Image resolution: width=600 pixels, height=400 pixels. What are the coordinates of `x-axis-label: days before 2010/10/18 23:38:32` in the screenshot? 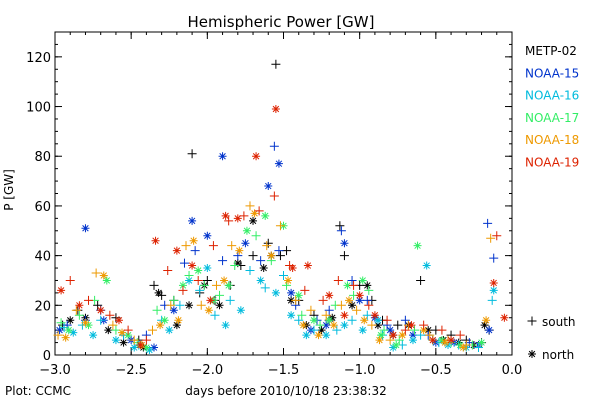 It's located at (285, 391).